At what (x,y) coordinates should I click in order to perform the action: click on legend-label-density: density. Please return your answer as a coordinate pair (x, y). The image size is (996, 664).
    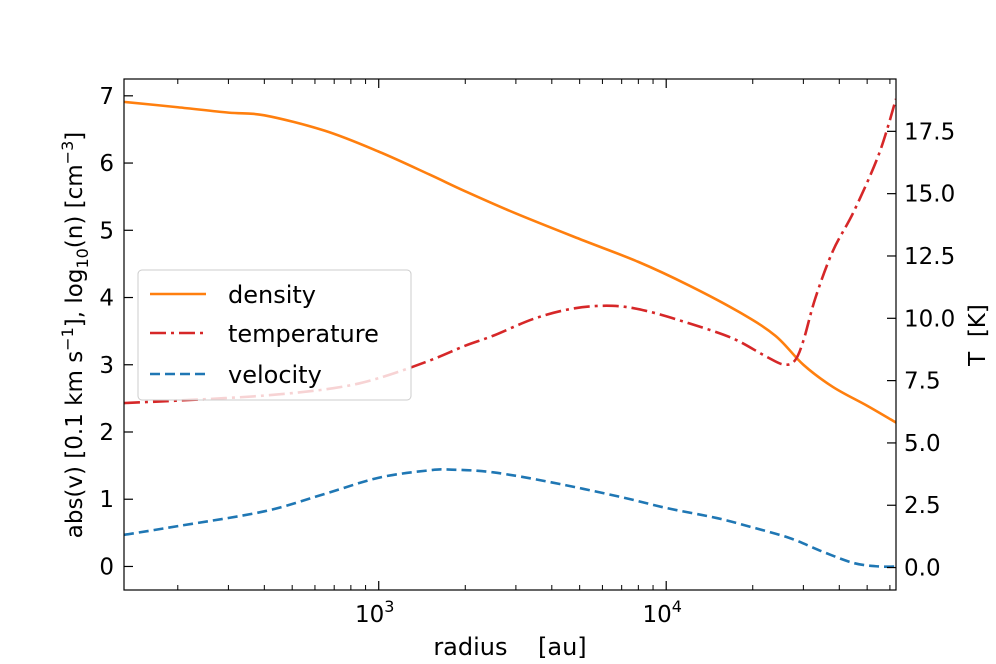
    Looking at the image, I should click on (272, 295).